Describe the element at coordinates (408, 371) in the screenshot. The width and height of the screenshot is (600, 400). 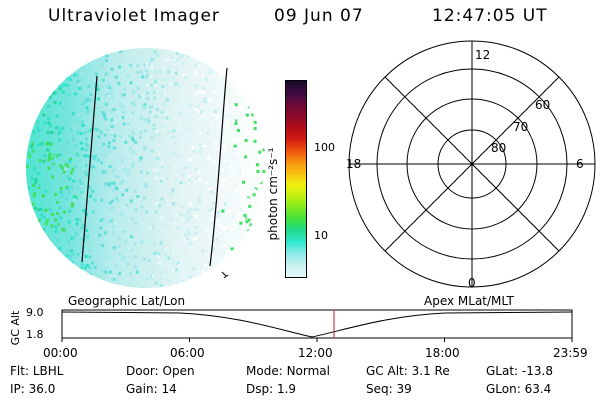
I see `status-gc-alt: GC Alt: 3.1 Re` at that location.